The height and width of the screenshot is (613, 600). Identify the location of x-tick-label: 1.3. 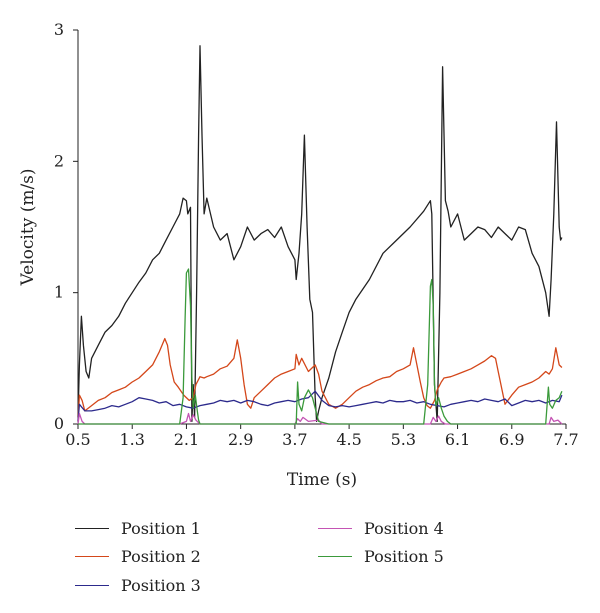
(131, 439).